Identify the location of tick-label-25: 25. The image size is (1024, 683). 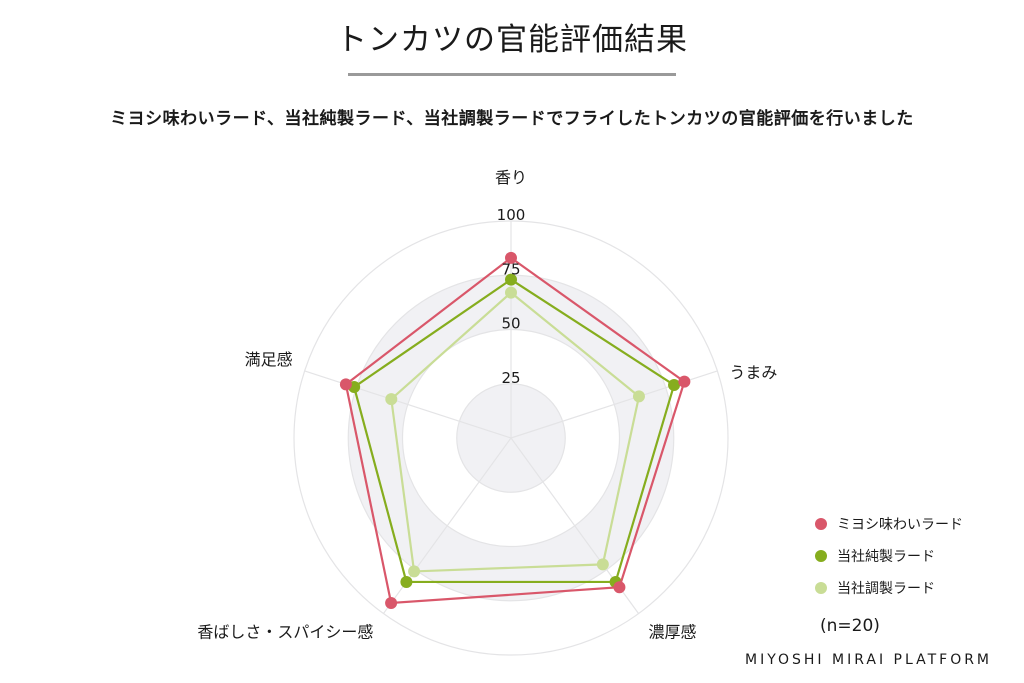
(510, 378).